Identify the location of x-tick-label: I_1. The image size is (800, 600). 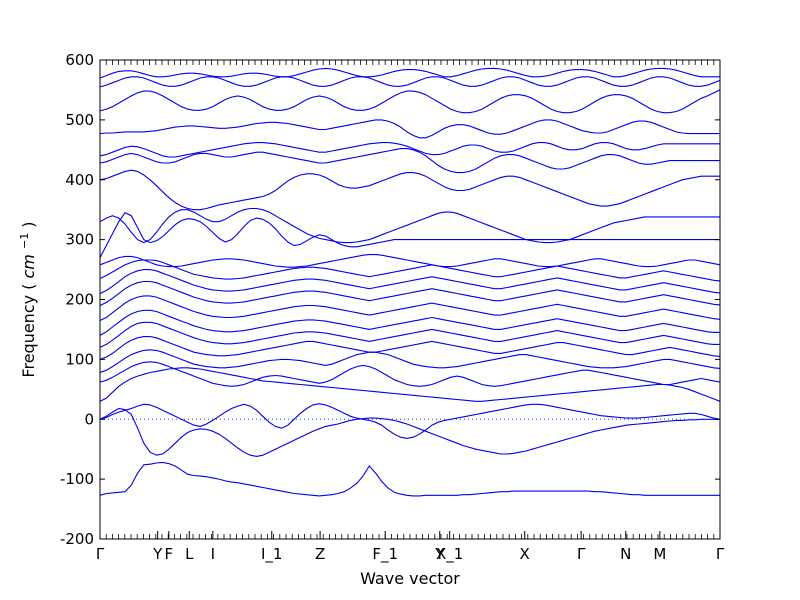
(271, 554).